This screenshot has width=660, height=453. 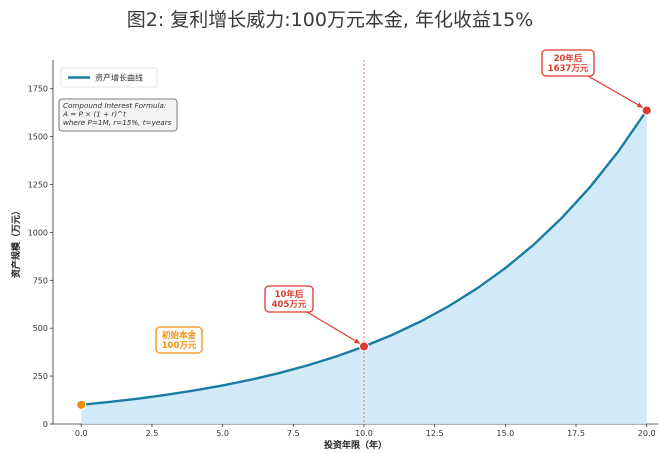 What do you see at coordinates (81, 433) in the screenshot?
I see `x-tick-label: 0.0` at bounding box center [81, 433].